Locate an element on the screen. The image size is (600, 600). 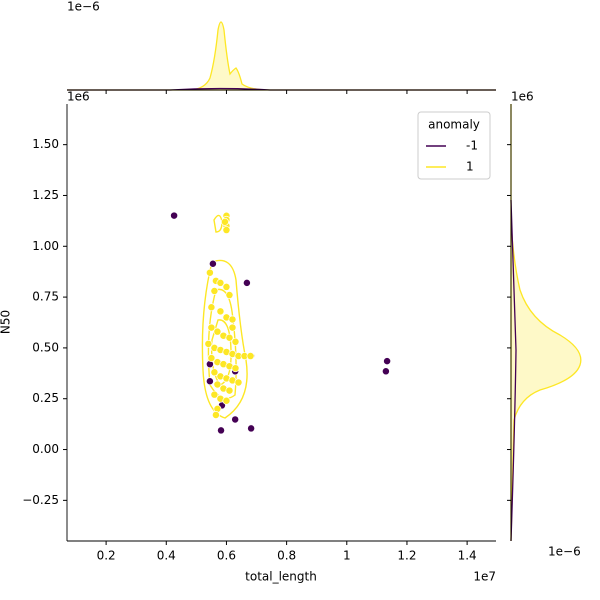
legend-label: 1 is located at coordinates (470, 167).